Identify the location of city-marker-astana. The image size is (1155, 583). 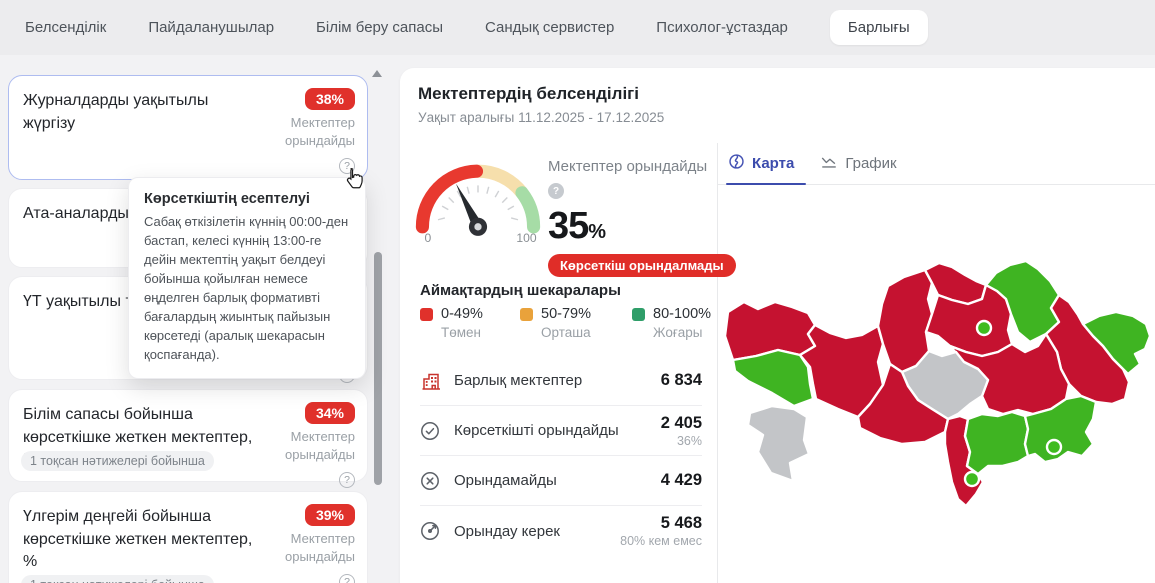
(984, 328).